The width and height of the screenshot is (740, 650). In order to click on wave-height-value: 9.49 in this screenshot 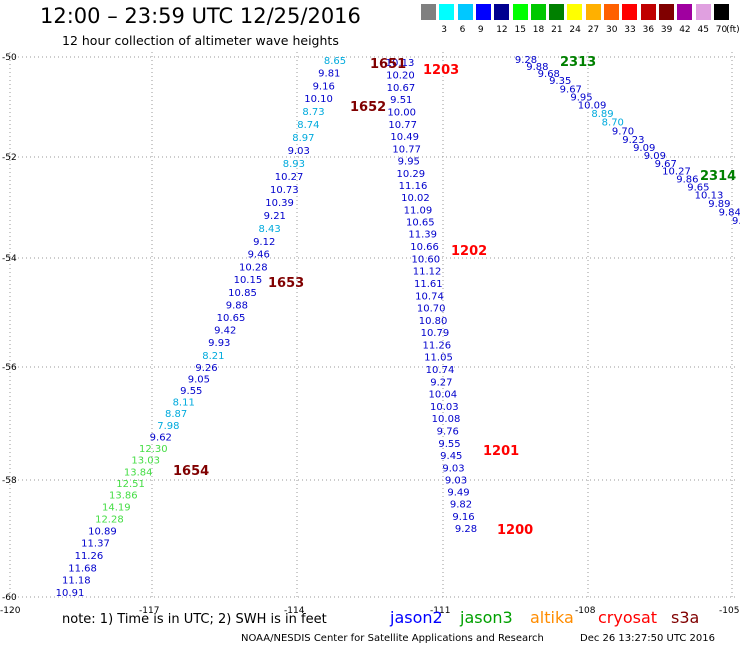, I will do `click(458, 493)`.